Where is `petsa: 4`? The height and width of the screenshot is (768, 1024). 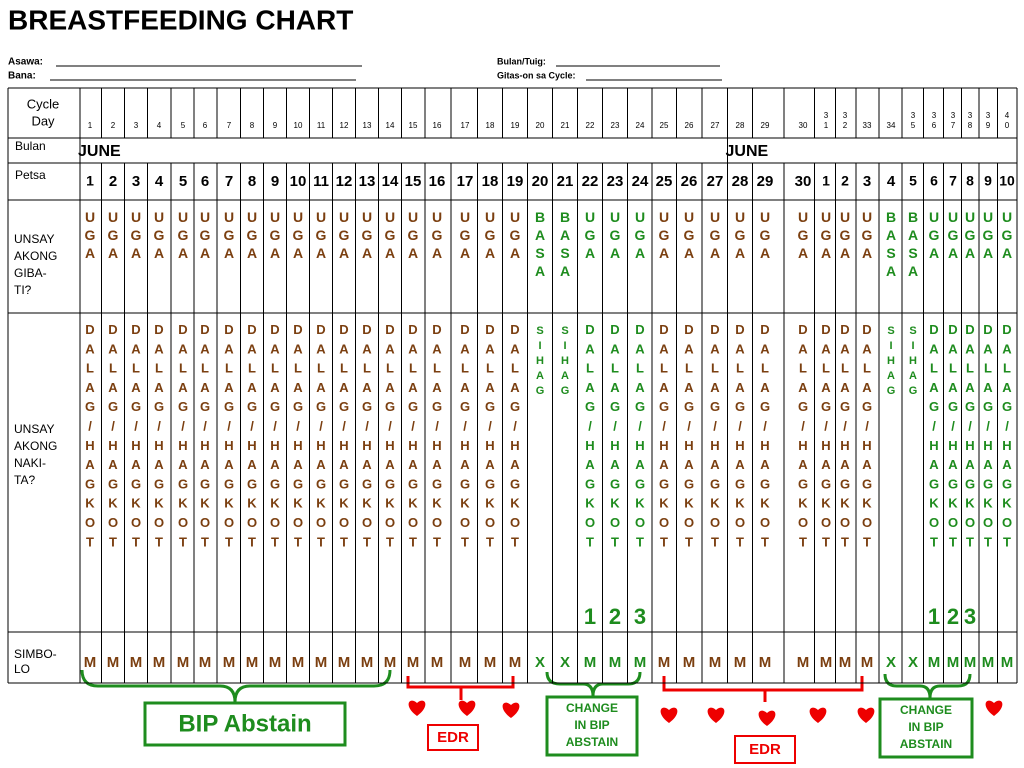
petsa: 4 is located at coordinates (891, 181).